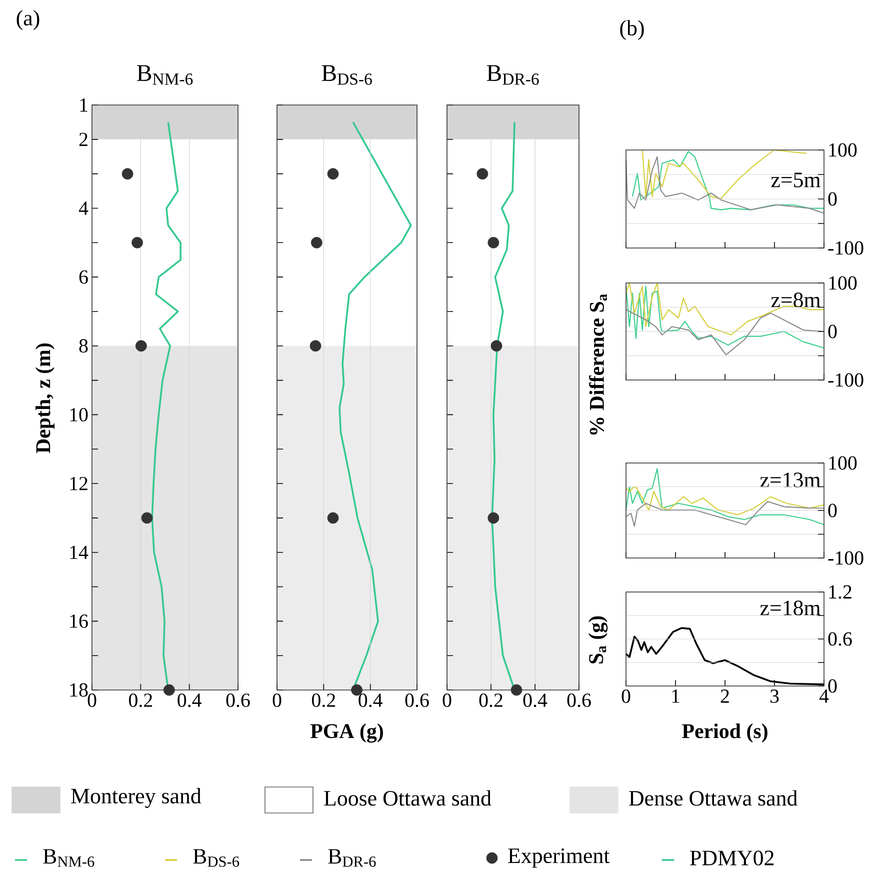 The width and height of the screenshot is (891, 888). Describe the element at coordinates (136, 798) in the screenshot. I see `legend-label: Monterey sand` at that location.